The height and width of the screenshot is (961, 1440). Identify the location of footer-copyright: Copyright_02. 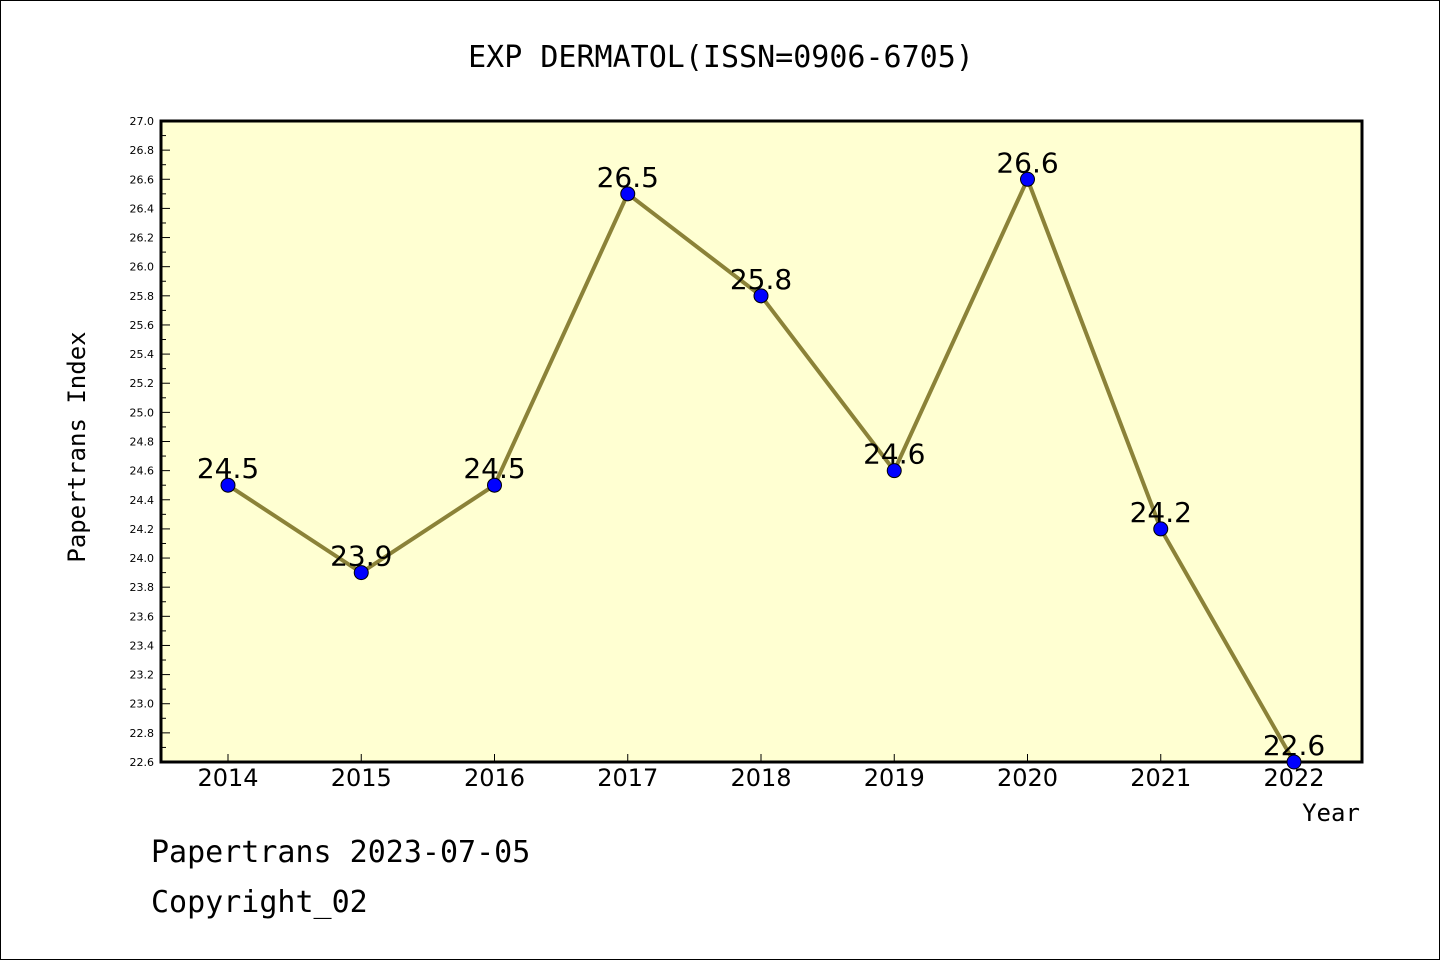
(259, 902).